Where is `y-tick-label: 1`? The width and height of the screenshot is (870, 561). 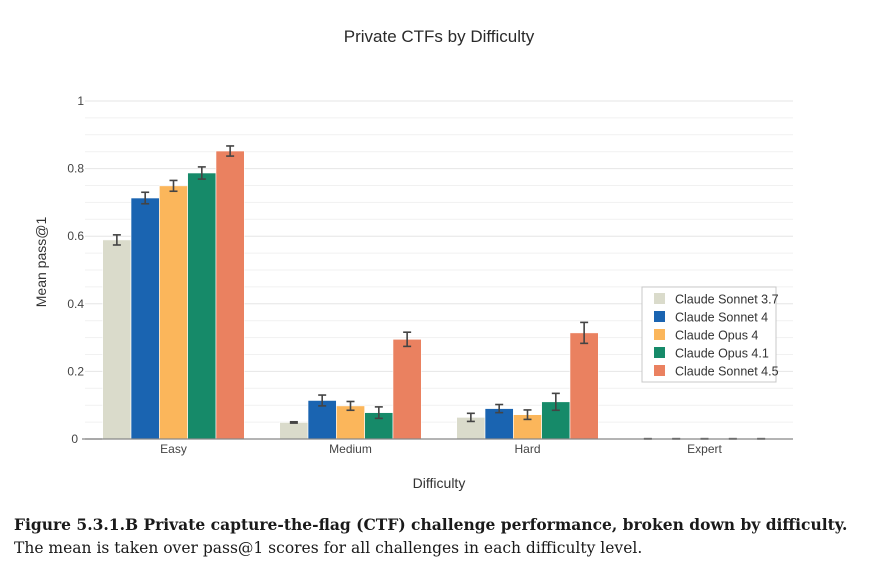 y-tick-label: 1 is located at coordinates (80, 101).